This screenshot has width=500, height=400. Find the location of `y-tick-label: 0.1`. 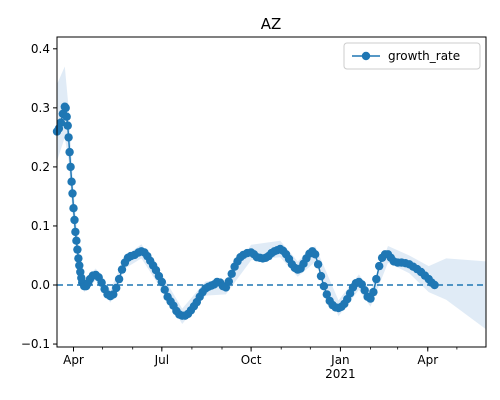

y-tick-label: 0.1 is located at coordinates (40, 226).